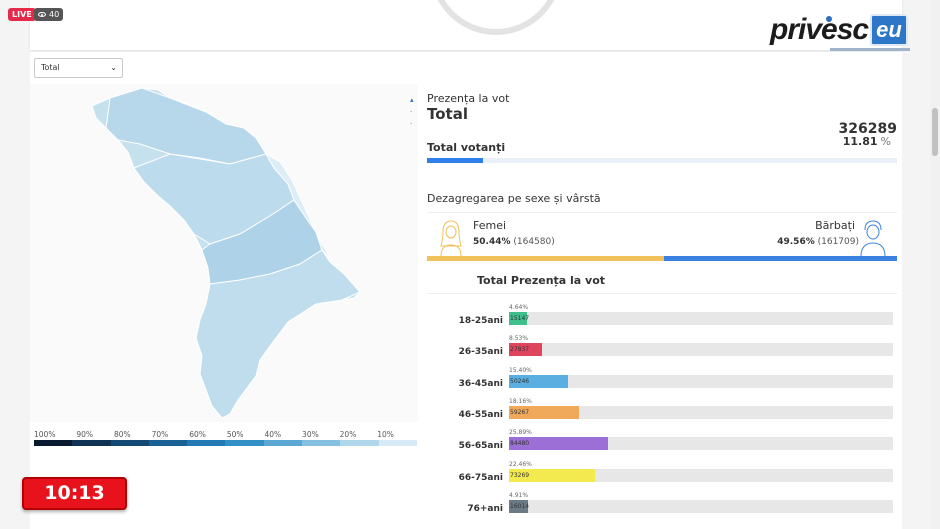 The width and height of the screenshot is (940, 529). I want to click on age-group-percent: 18.16%, so click(520, 401).